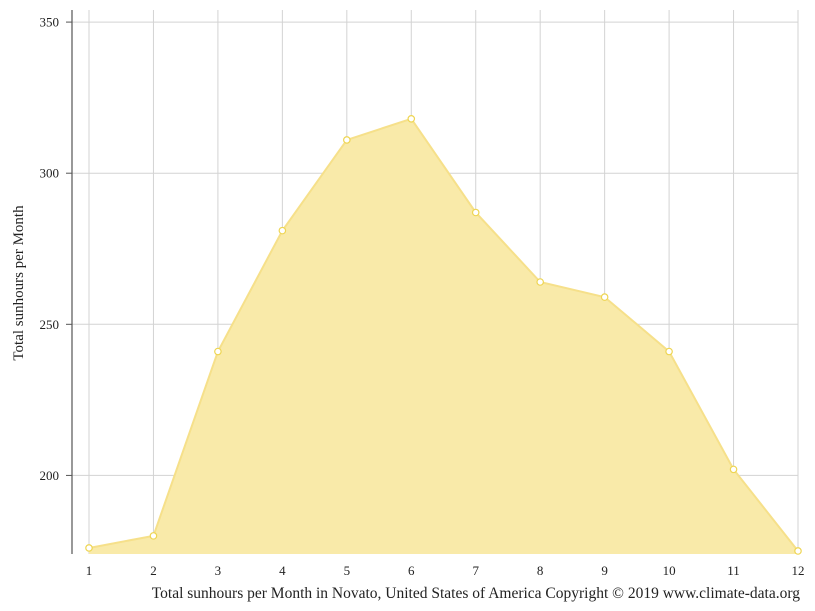 The image size is (815, 611). What do you see at coordinates (411, 570) in the screenshot?
I see `x-tick-label-6: 6` at bounding box center [411, 570].